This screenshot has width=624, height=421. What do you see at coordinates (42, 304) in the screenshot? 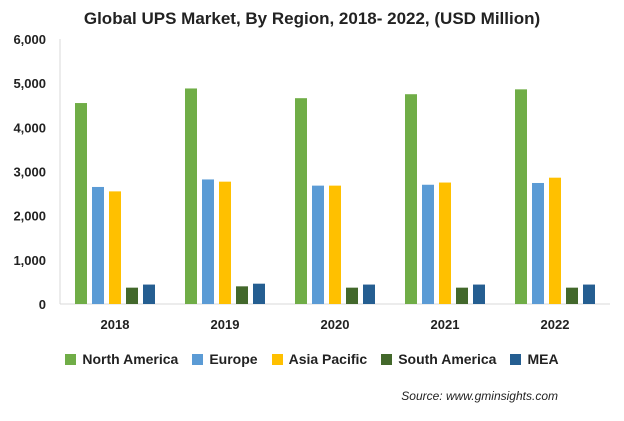
I see `y-tick-label: 0` at bounding box center [42, 304].